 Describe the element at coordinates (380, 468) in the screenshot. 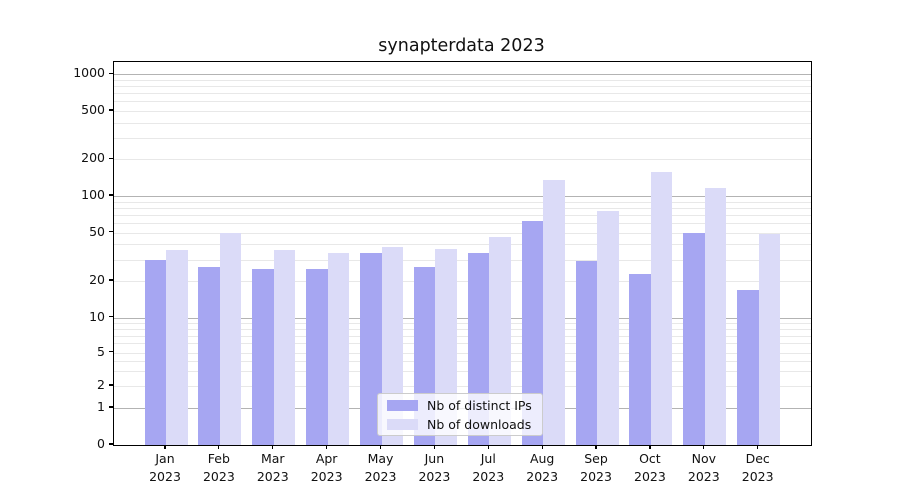

I see `x-tick-label: May 2023` at that location.